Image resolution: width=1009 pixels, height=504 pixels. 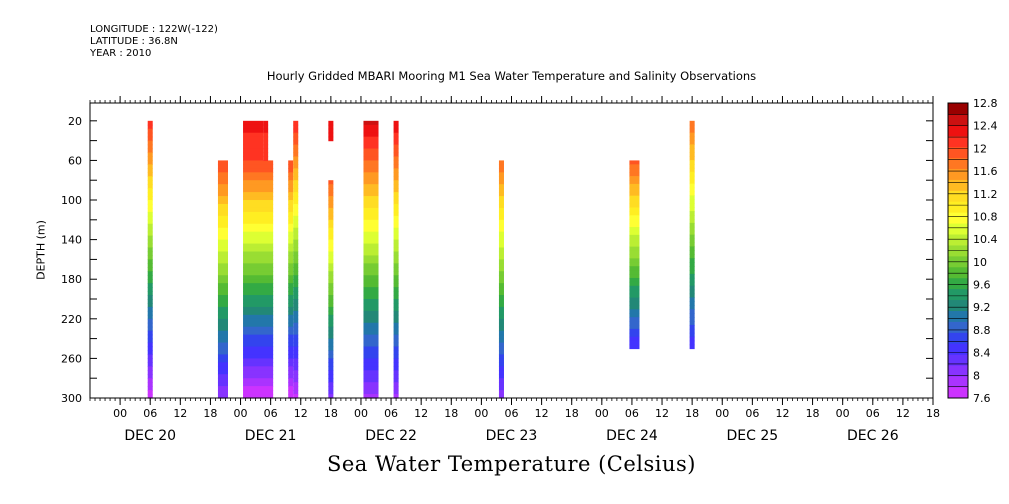 What do you see at coordinates (396, 170) in the screenshot?
I see `data-cell-col10-band12` at bounding box center [396, 170].